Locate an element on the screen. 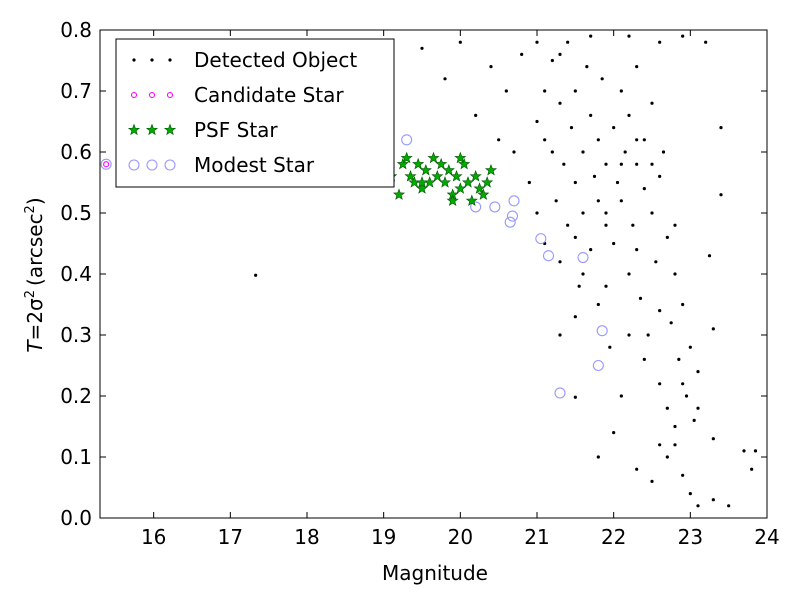  y-tick-label: 0.1 is located at coordinates (76, 457).